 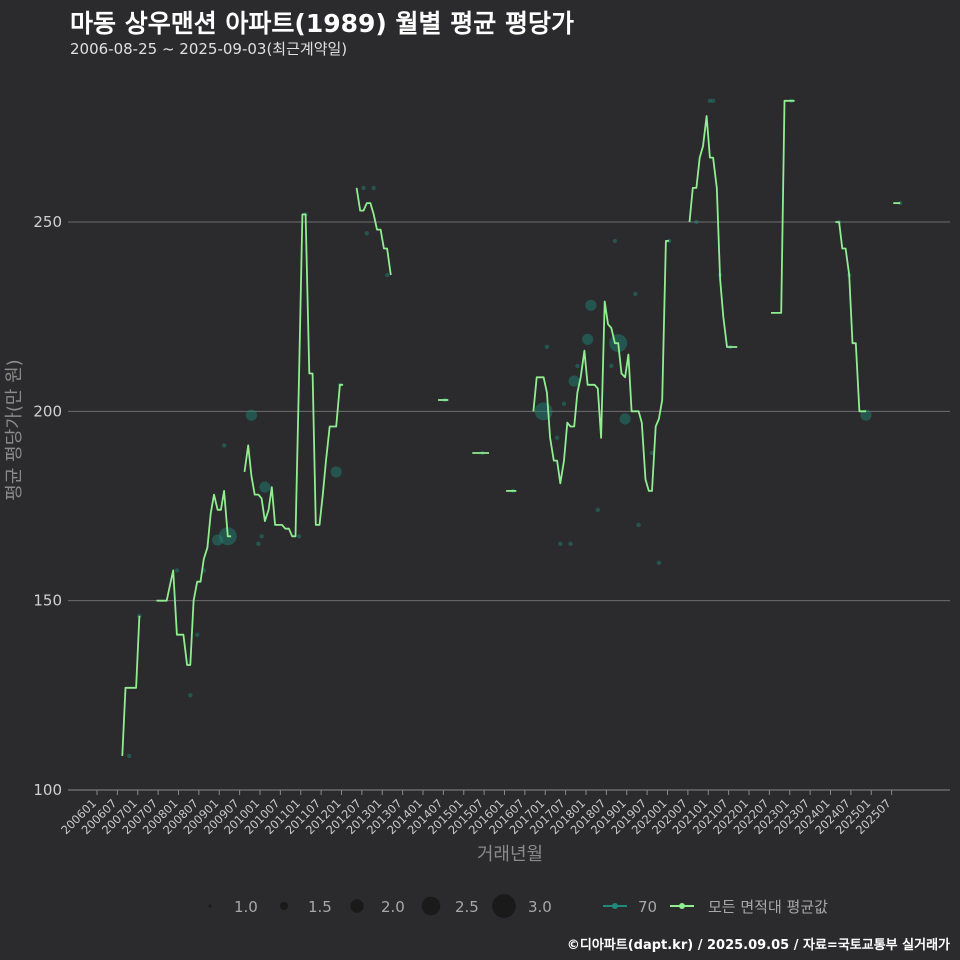 What do you see at coordinates (47, 790) in the screenshot?
I see `y-tick-label-100: 100` at bounding box center [47, 790].